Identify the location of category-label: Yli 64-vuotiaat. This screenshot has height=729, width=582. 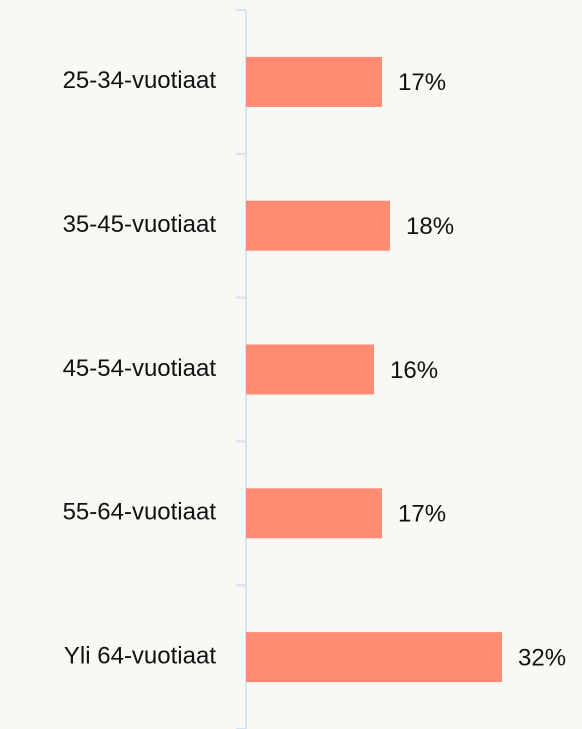
(140, 655).